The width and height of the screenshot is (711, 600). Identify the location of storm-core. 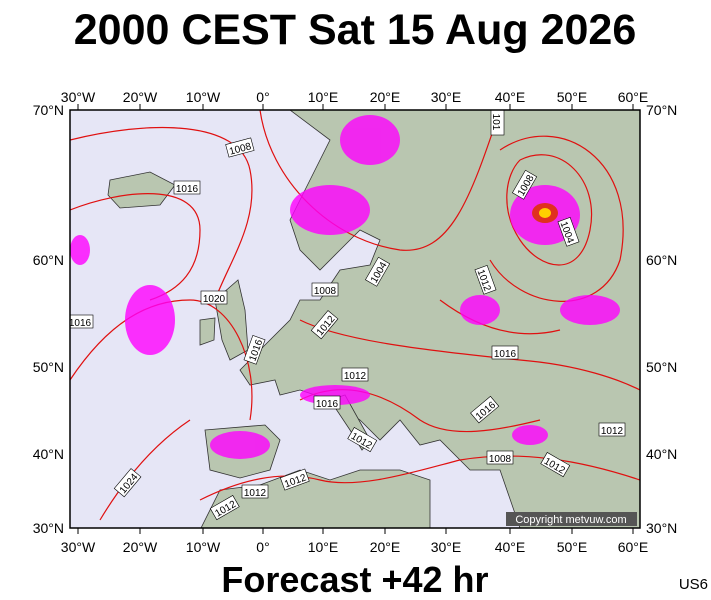
(545, 213).